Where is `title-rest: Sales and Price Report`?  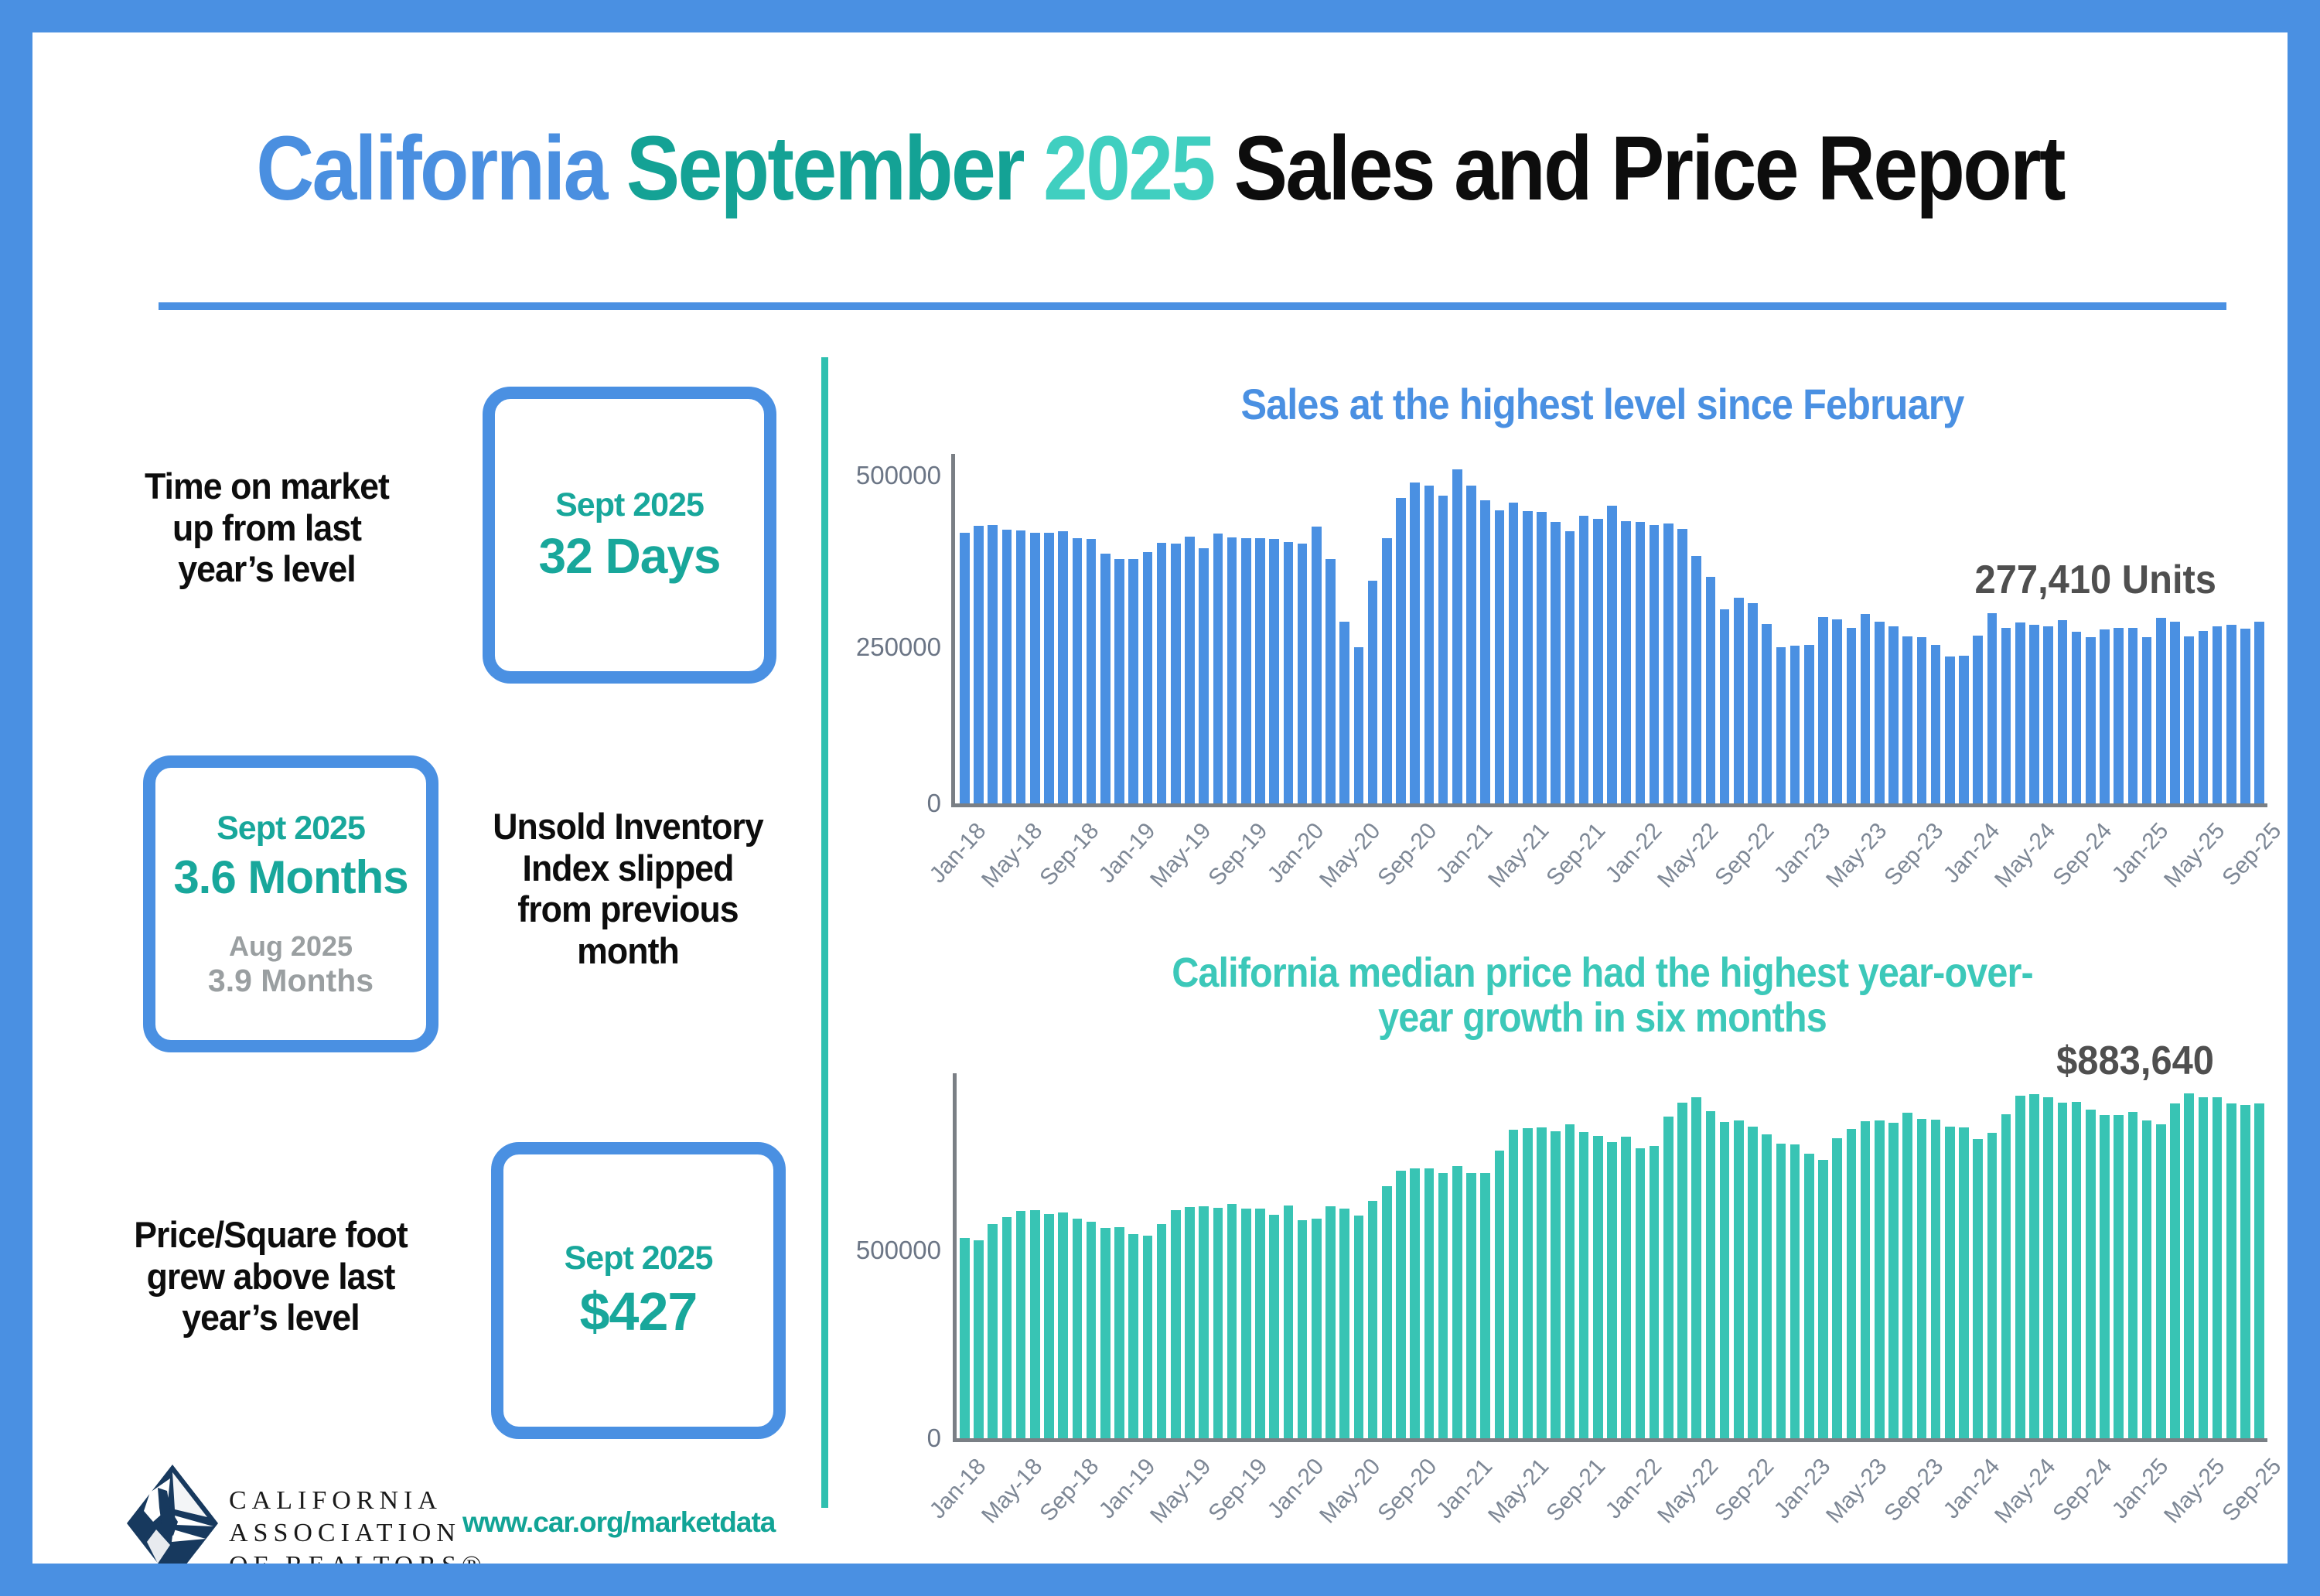
title-rest: Sales and Price Report is located at coordinates (1649, 169).